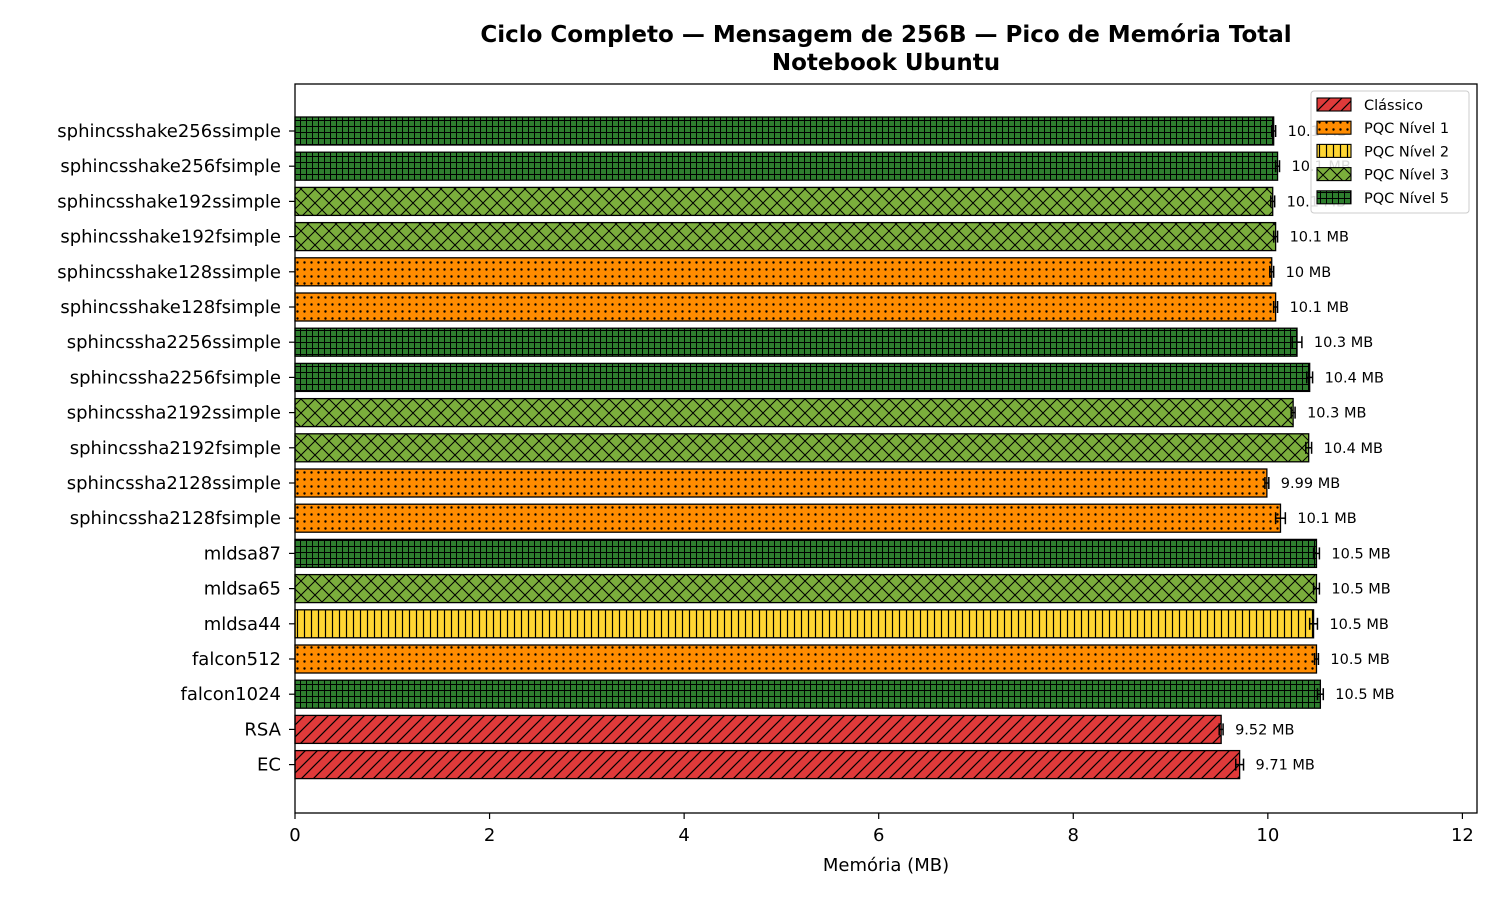 Image resolution: width=1500 pixels, height=900 pixels. Describe the element at coordinates (242, 624) in the screenshot. I see `y-tick-label: mldsa44` at that location.